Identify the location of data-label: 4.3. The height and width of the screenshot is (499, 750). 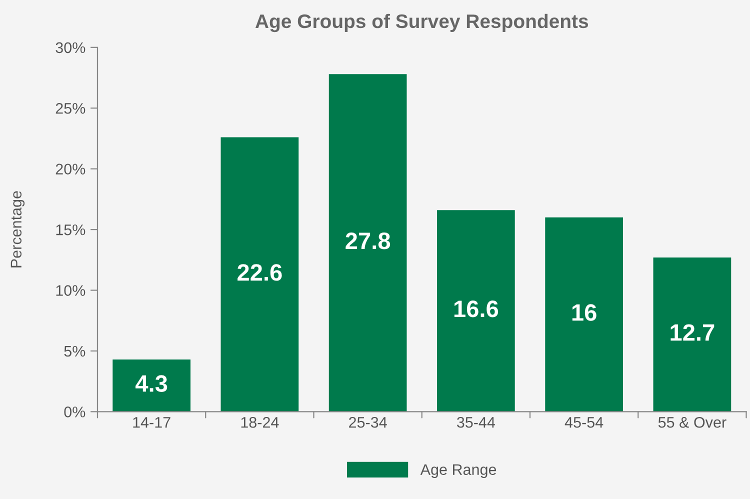
(152, 383).